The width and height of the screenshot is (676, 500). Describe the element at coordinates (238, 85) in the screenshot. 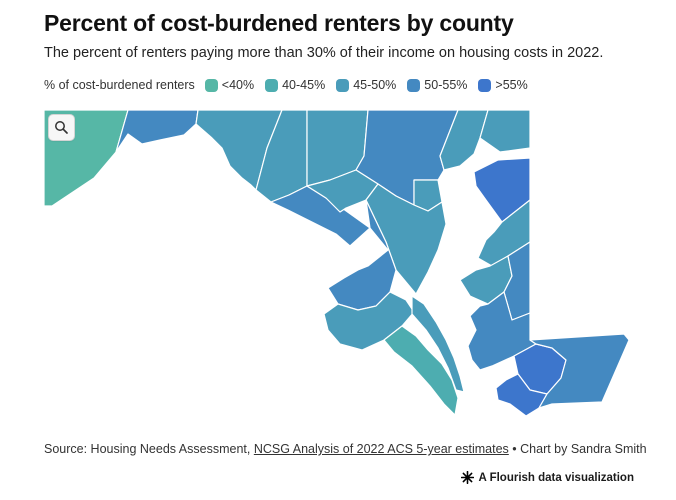

I see `legend-label-lt40: <40%` at that location.